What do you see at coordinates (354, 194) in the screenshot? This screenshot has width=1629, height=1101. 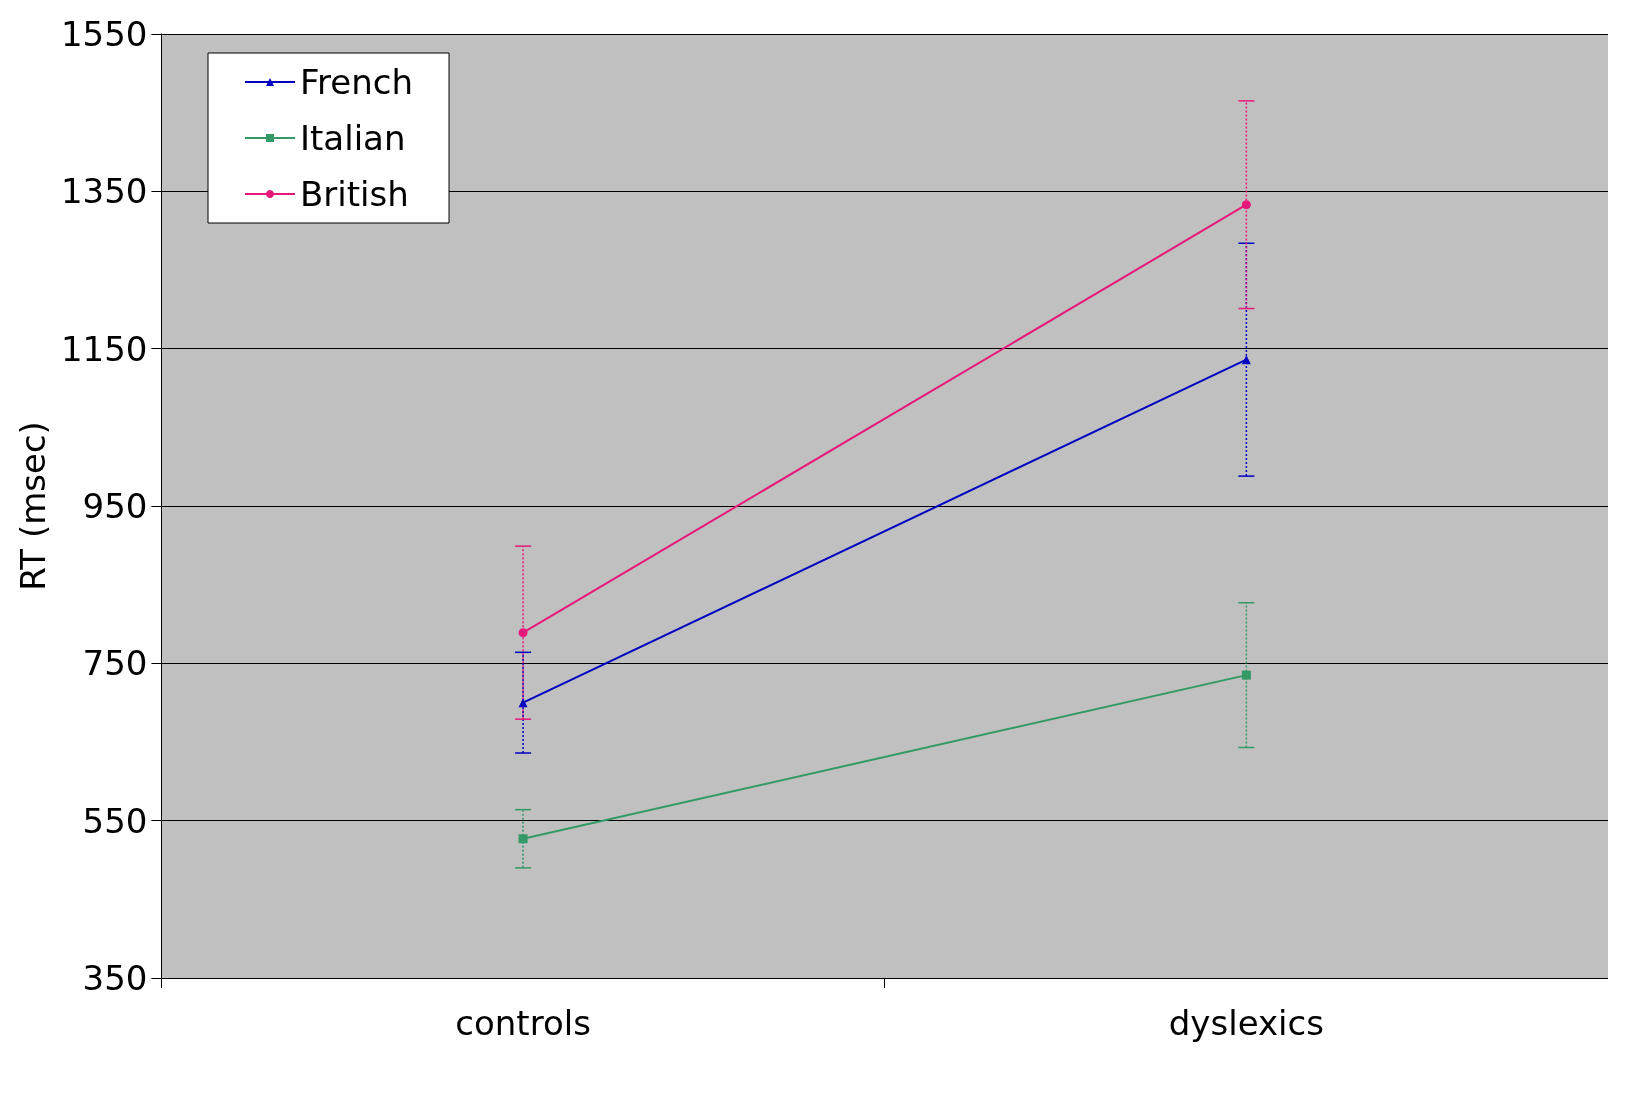 I see `legend-label: British` at bounding box center [354, 194].